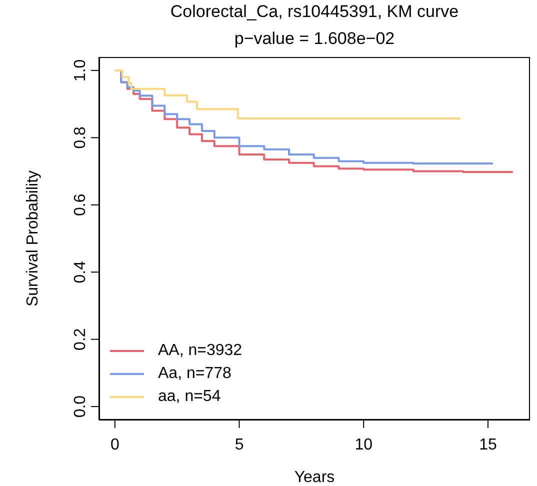 Image resolution: width=537 pixels, height=486 pixels. What do you see at coordinates (488, 445) in the screenshot?
I see `x-tick-label: 15` at bounding box center [488, 445].